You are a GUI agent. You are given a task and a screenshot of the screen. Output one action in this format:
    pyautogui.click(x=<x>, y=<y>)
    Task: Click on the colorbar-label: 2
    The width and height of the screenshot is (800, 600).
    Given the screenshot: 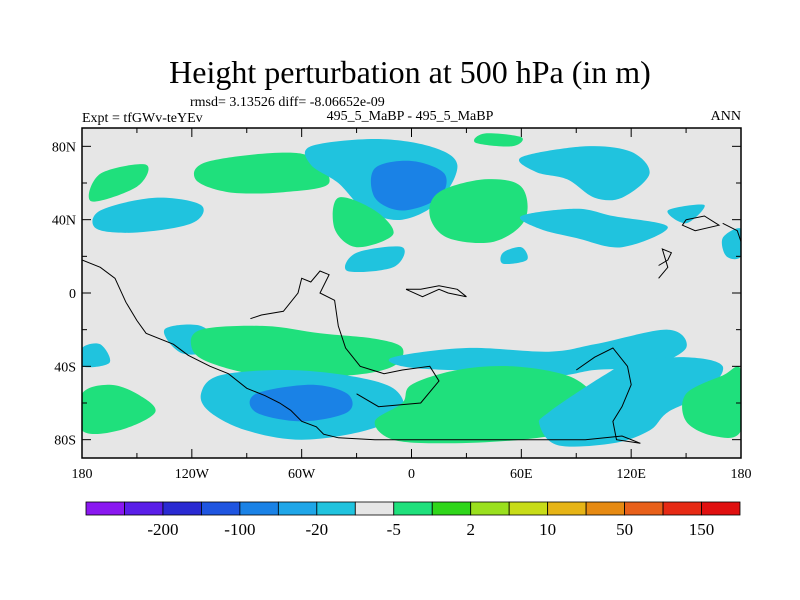 What is the action you would take?
    pyautogui.click(x=470, y=529)
    